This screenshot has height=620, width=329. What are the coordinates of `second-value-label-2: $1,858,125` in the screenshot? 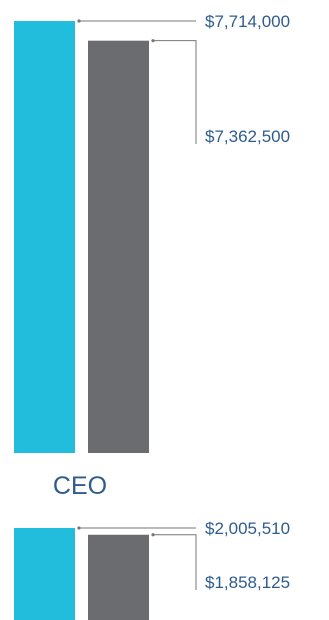 It's located at (247, 582).